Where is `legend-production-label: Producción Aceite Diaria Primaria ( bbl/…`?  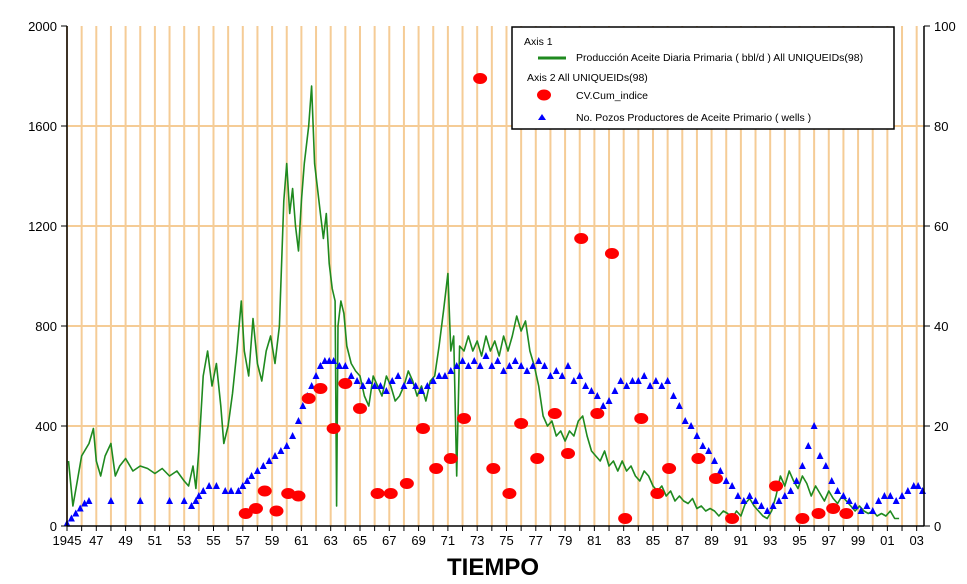
legend-production-label: Producción Aceite Diaria Primaria ( bbl/… is located at coordinates (719, 58).